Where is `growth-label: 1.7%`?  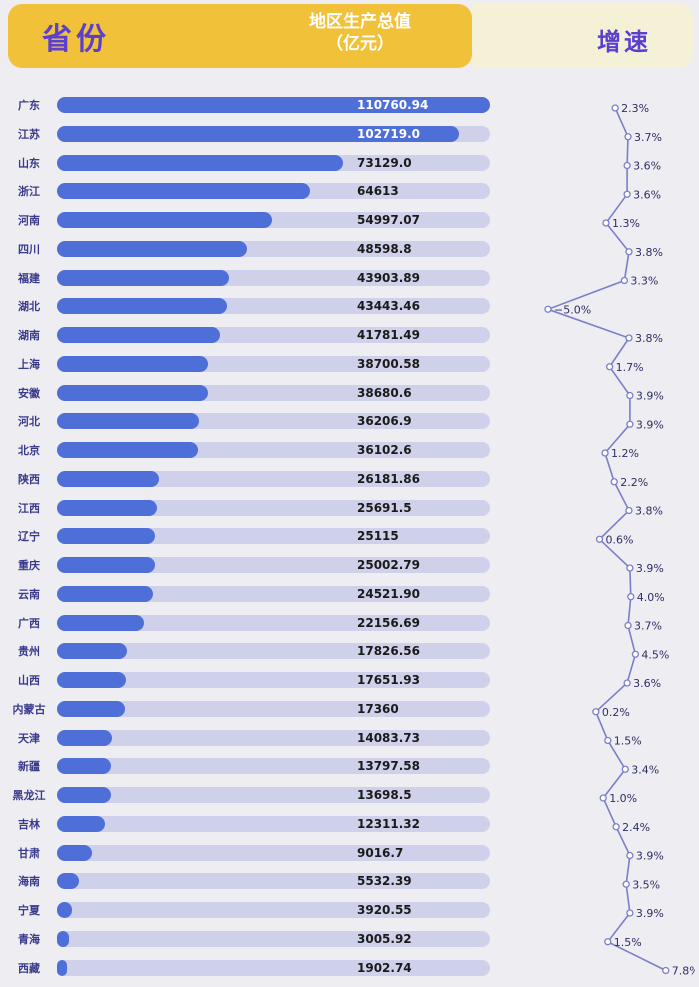
growth-label: 1.7% is located at coordinates (630, 367).